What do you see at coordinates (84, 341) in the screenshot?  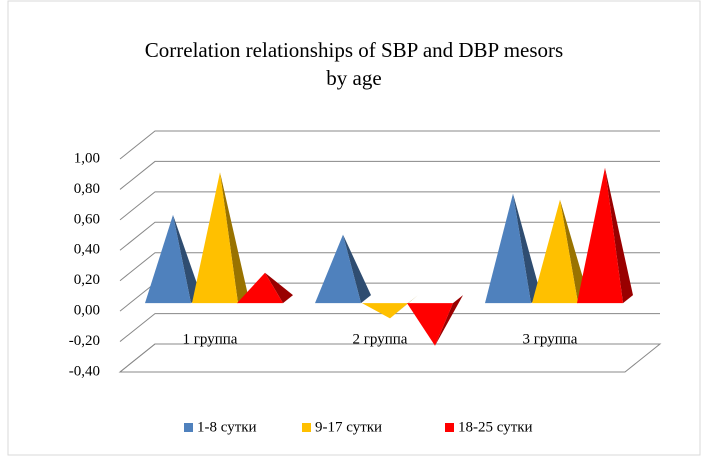 I see `y-tick-label: -0,20` at bounding box center [84, 341].